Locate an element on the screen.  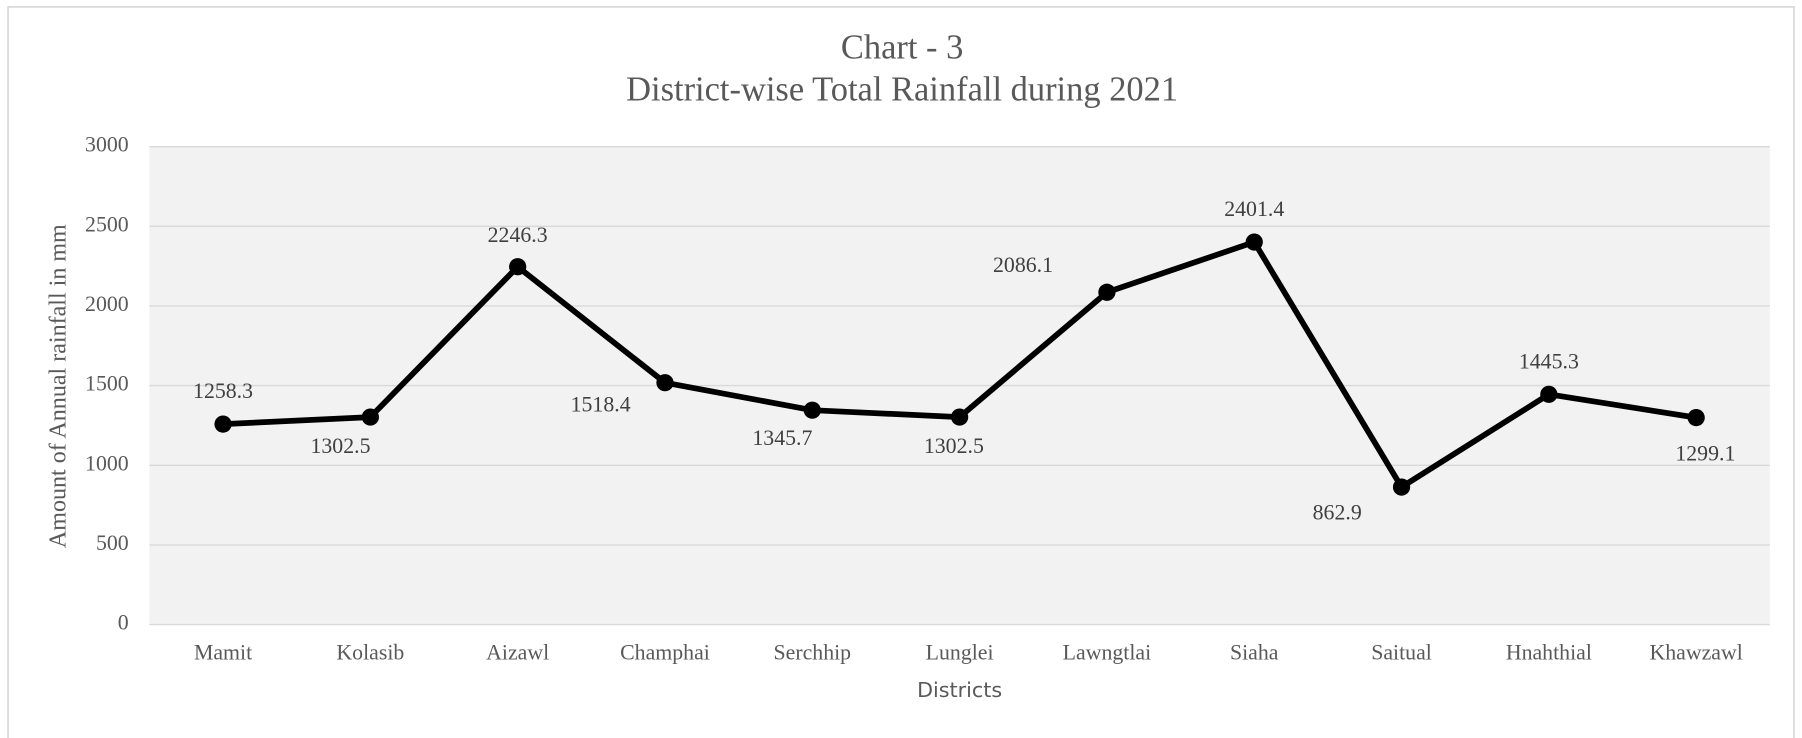
x-tick-label: Champhai is located at coordinates (665, 652).